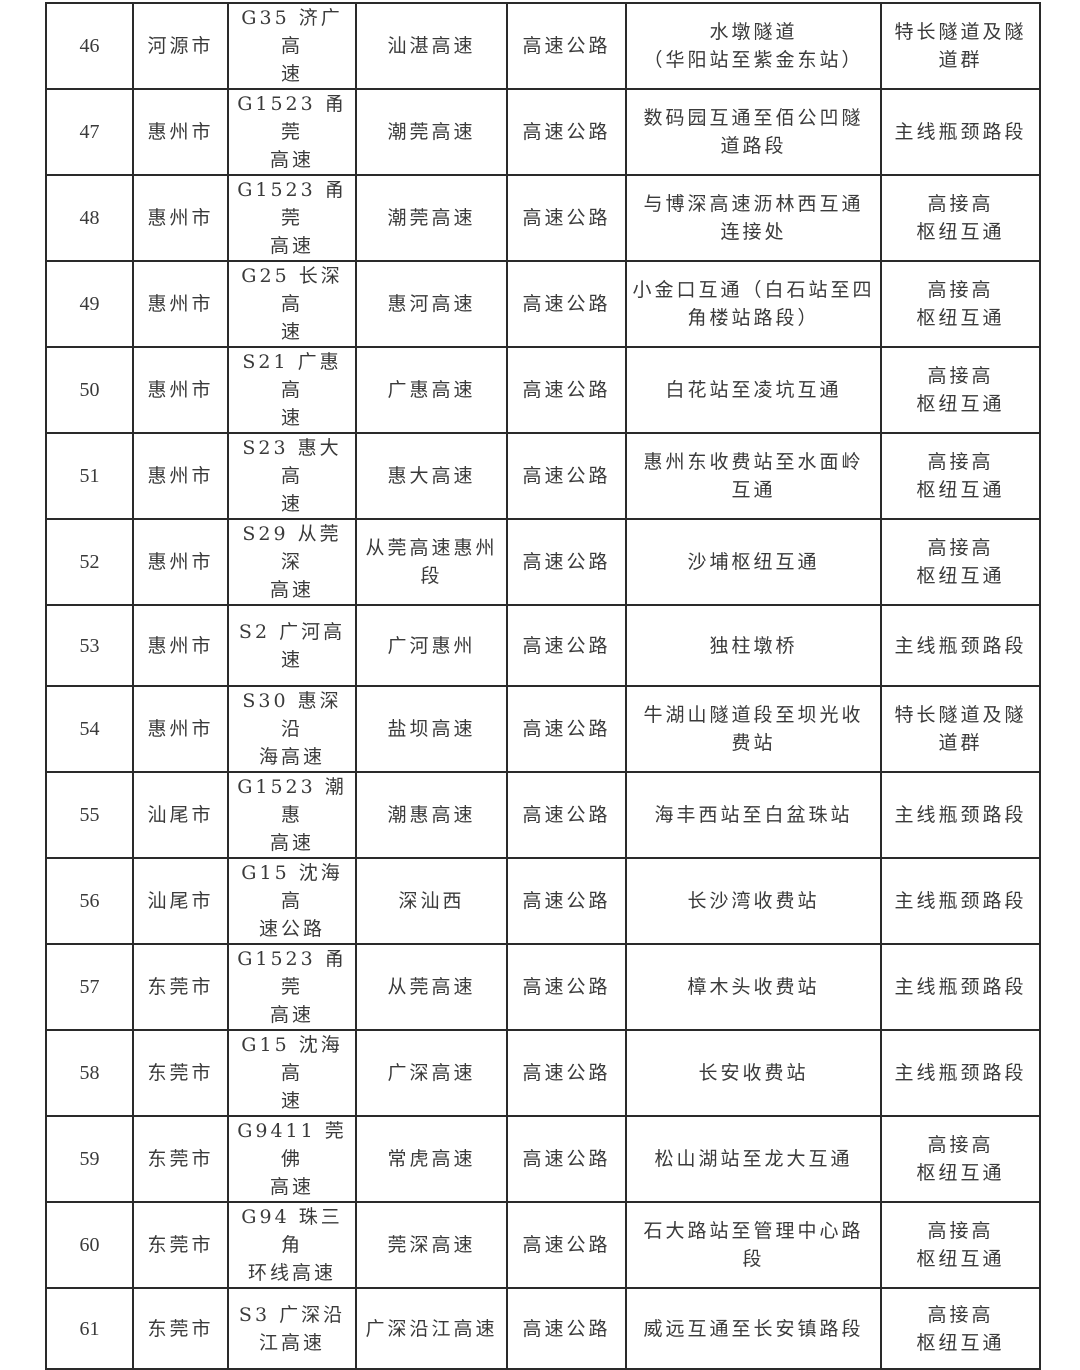 This screenshot has width=1080, height=1370. Describe the element at coordinates (89, 562) in the screenshot. I see `cell-row-number: 52` at that location.